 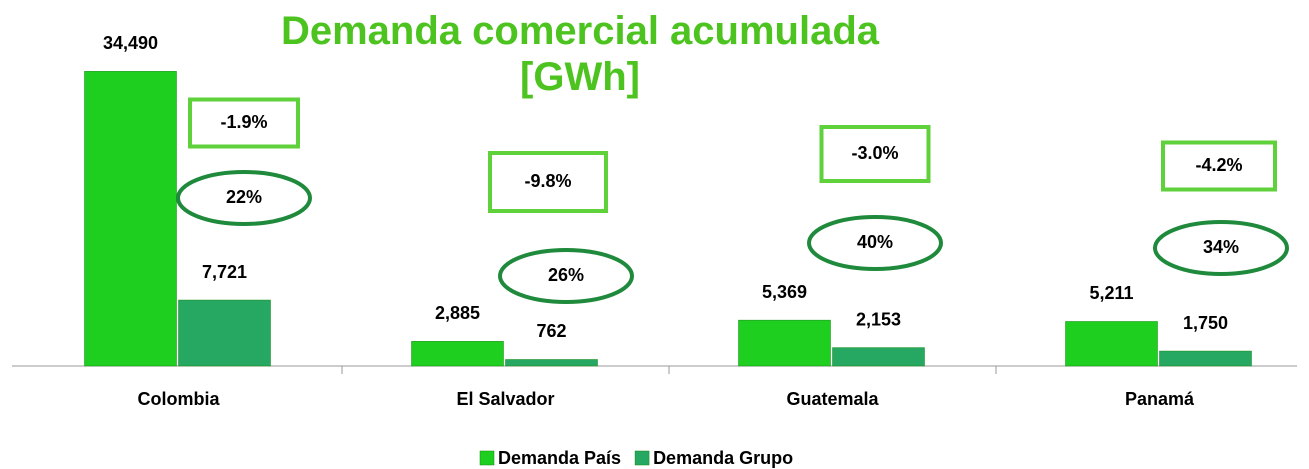 What do you see at coordinates (505, 399) in the screenshot?
I see `x-tick-label: El Salvador` at bounding box center [505, 399].